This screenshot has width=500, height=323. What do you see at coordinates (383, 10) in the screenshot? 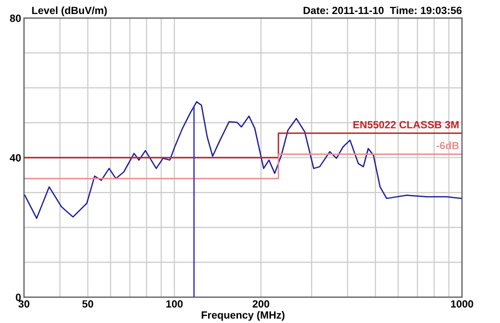
I see `chart-subtitle: Date: 2011-11-10 Time: 19:03:56` at bounding box center [383, 10].